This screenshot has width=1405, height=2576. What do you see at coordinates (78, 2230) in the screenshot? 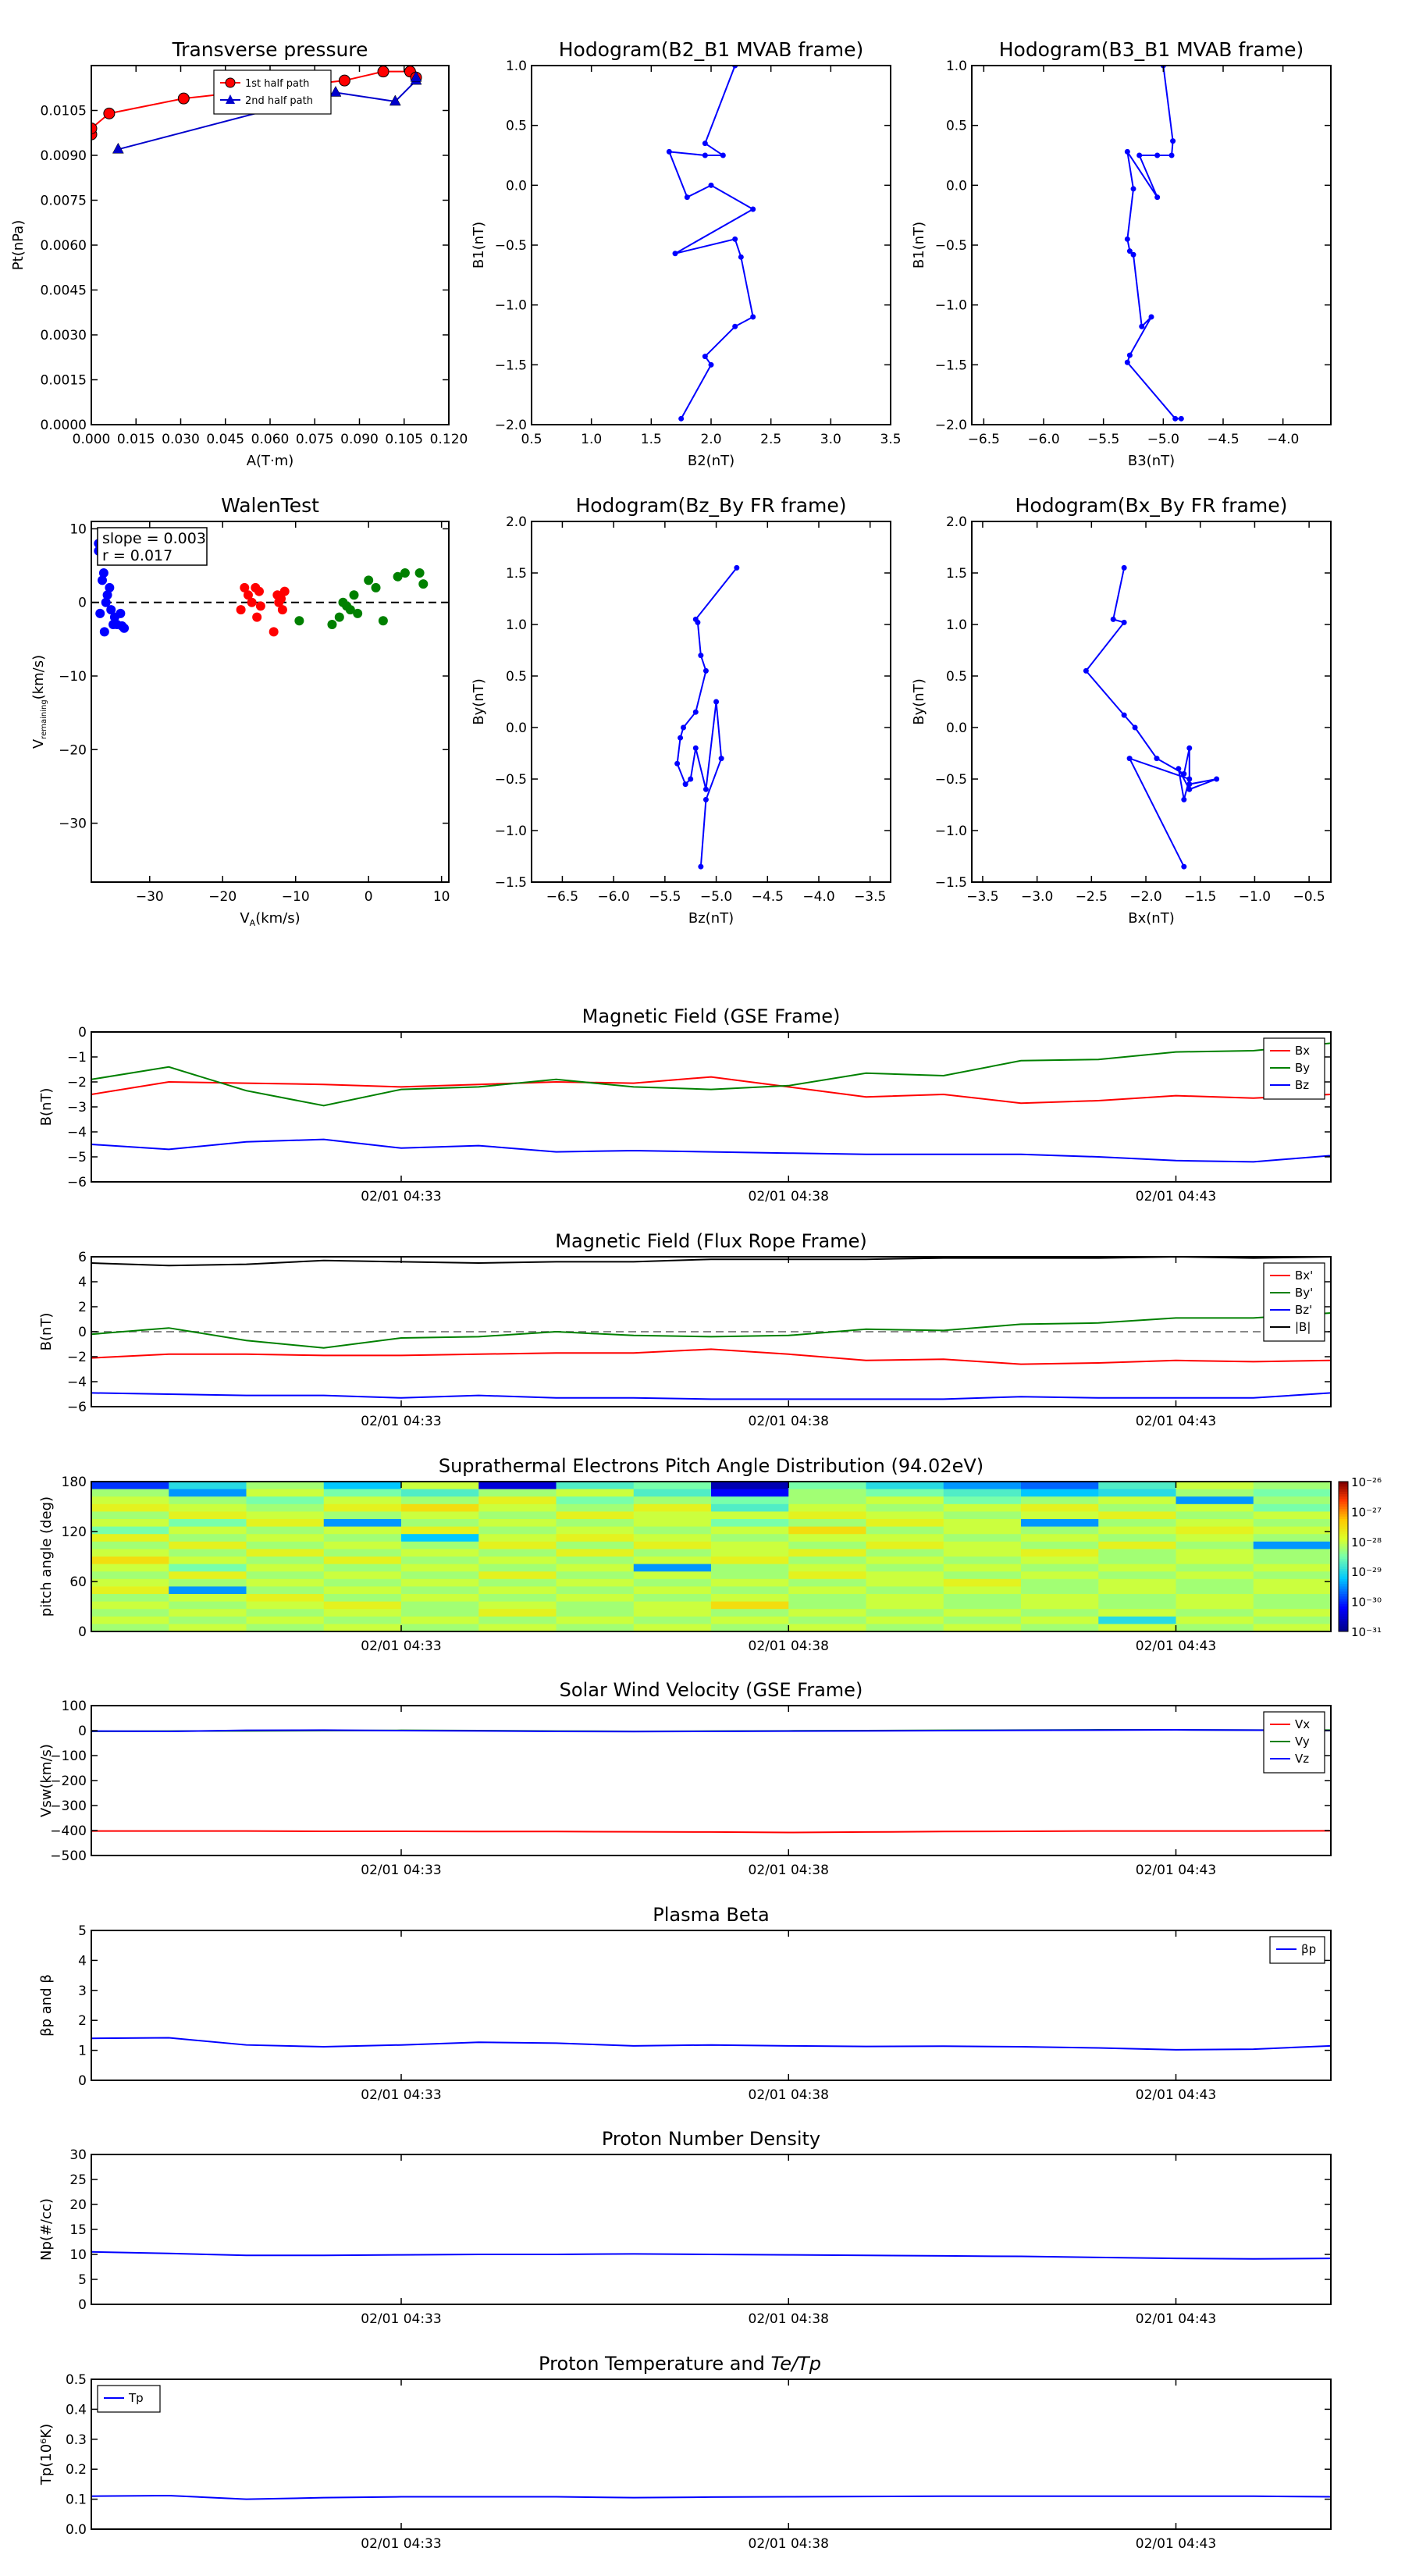
I see `y-tick-label: 15` at bounding box center [78, 2230].